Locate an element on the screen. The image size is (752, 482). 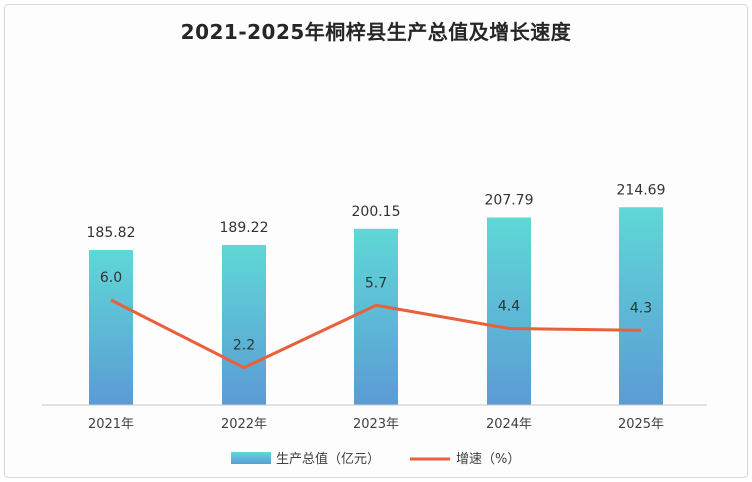
growth-rate-line is located at coordinates (376, 334).